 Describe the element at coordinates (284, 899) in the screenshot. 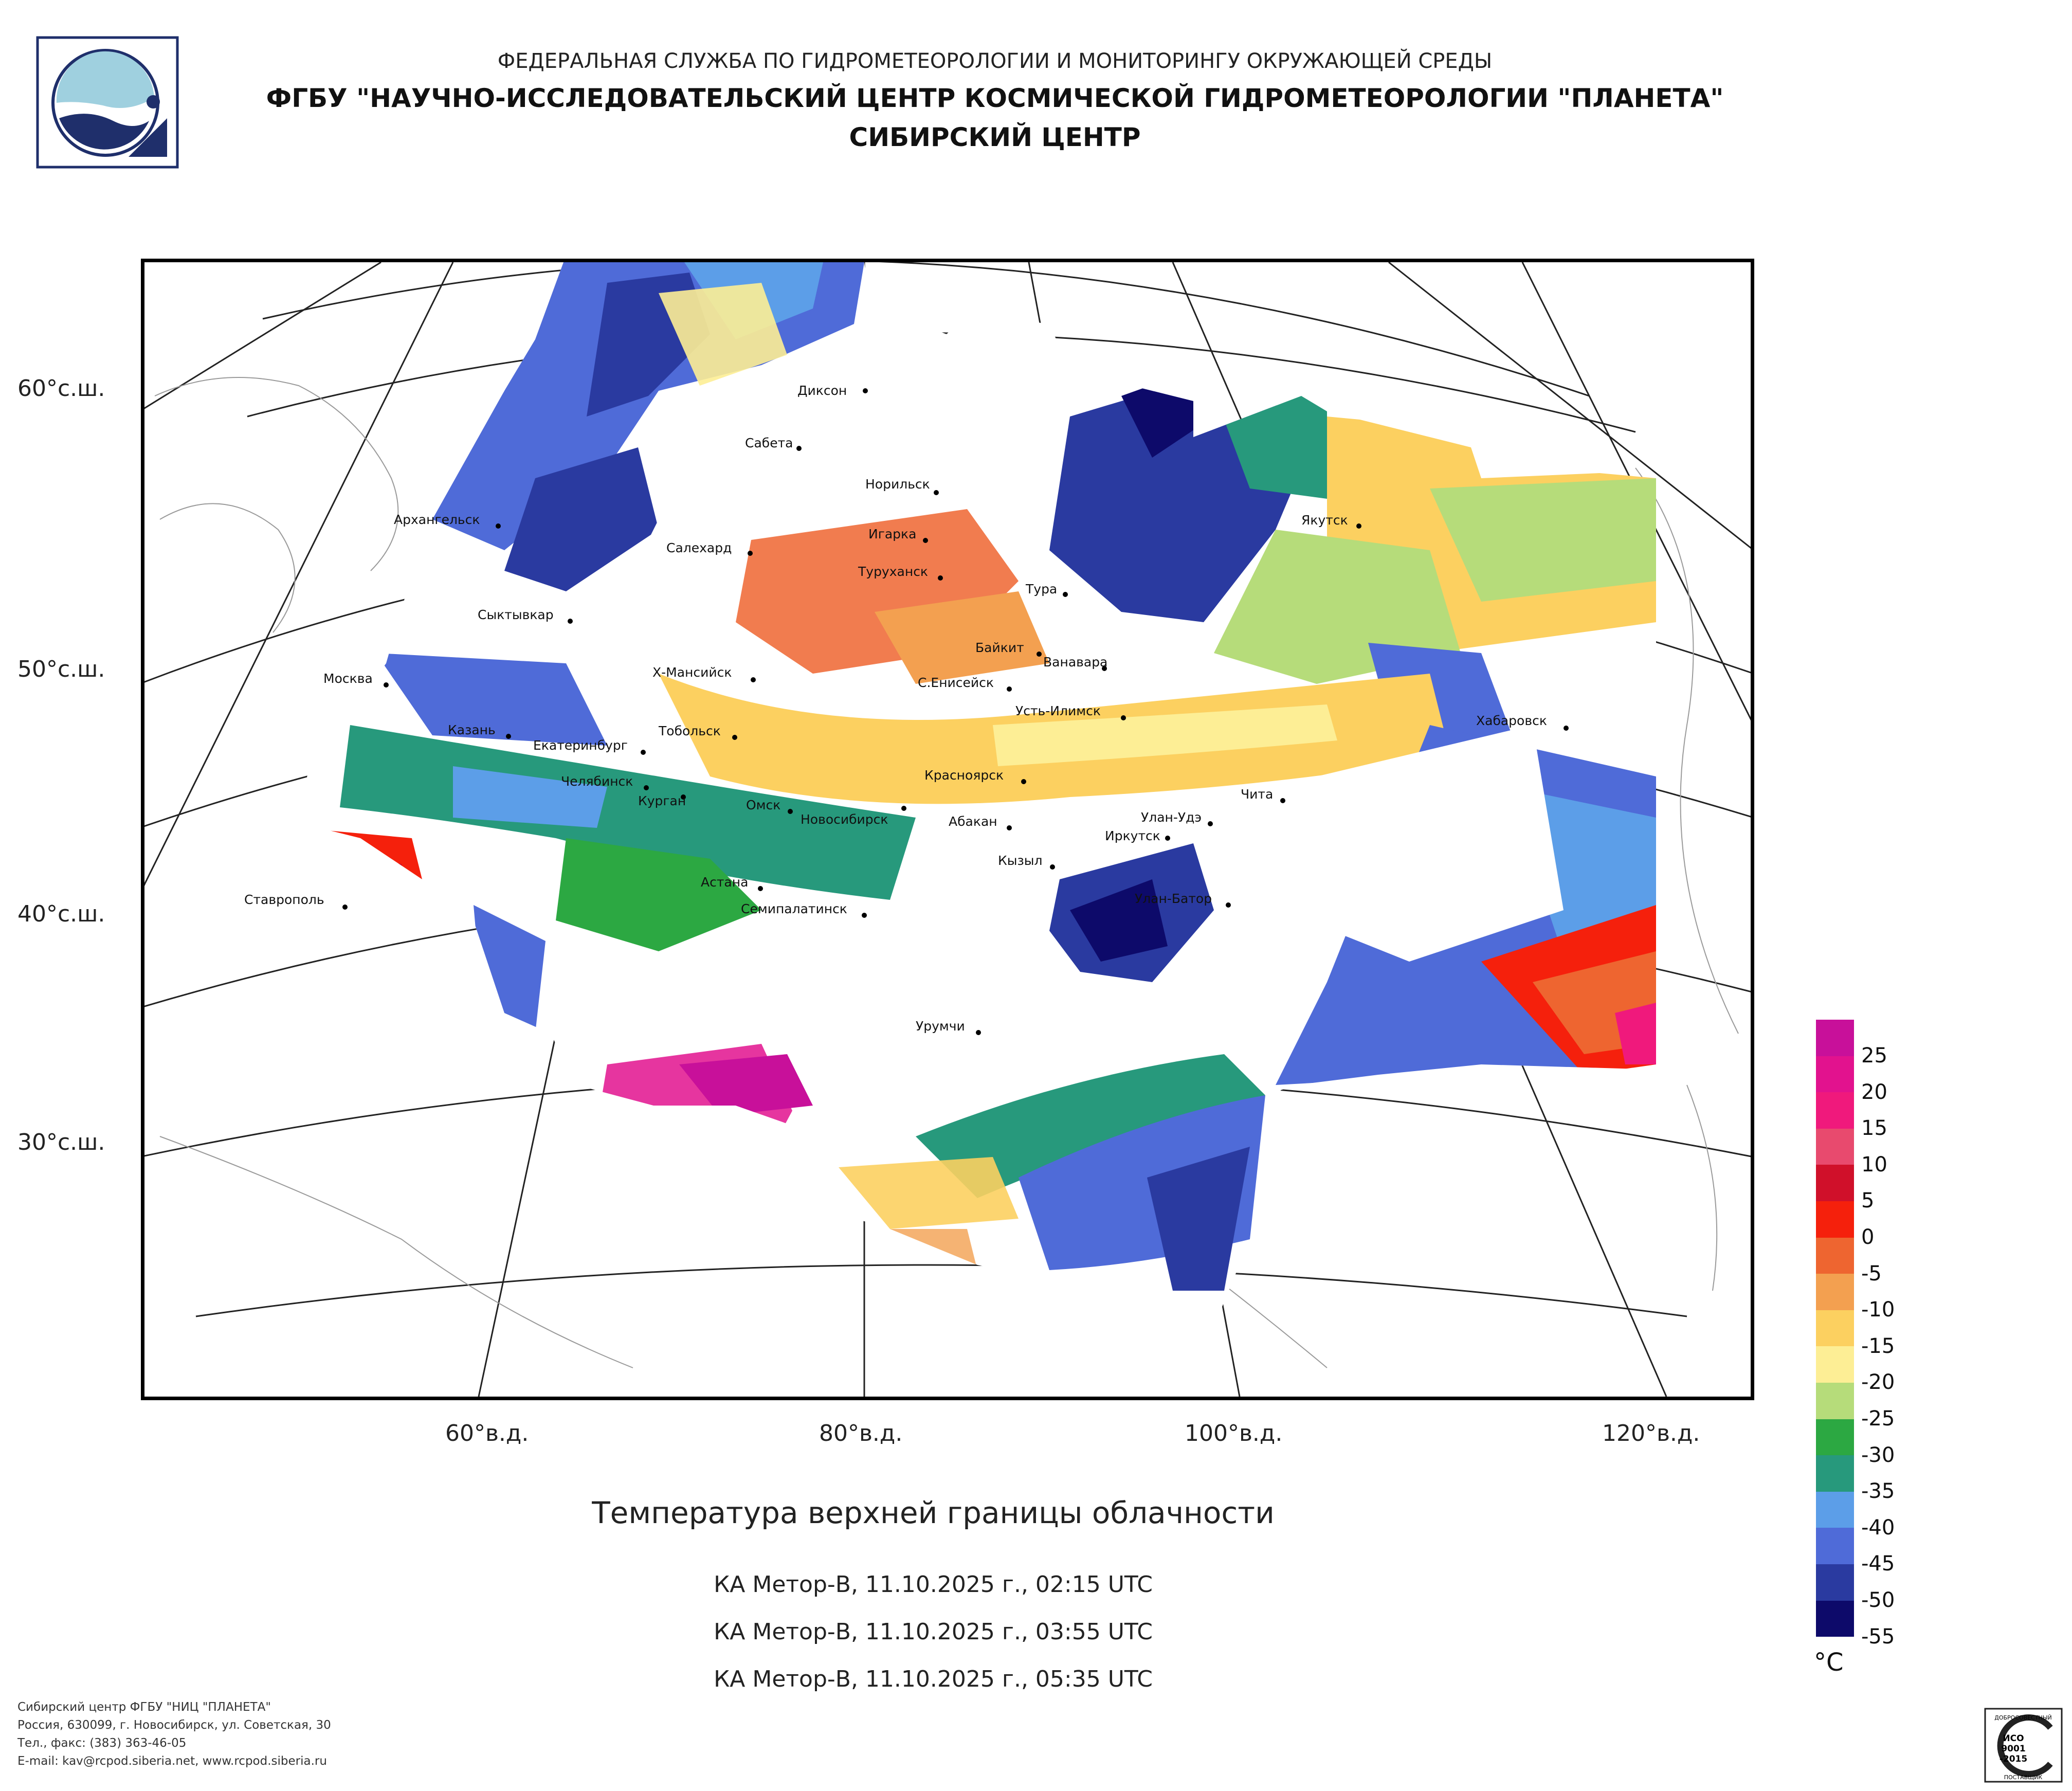

I see `svg-text: Ставрополь` at that location.